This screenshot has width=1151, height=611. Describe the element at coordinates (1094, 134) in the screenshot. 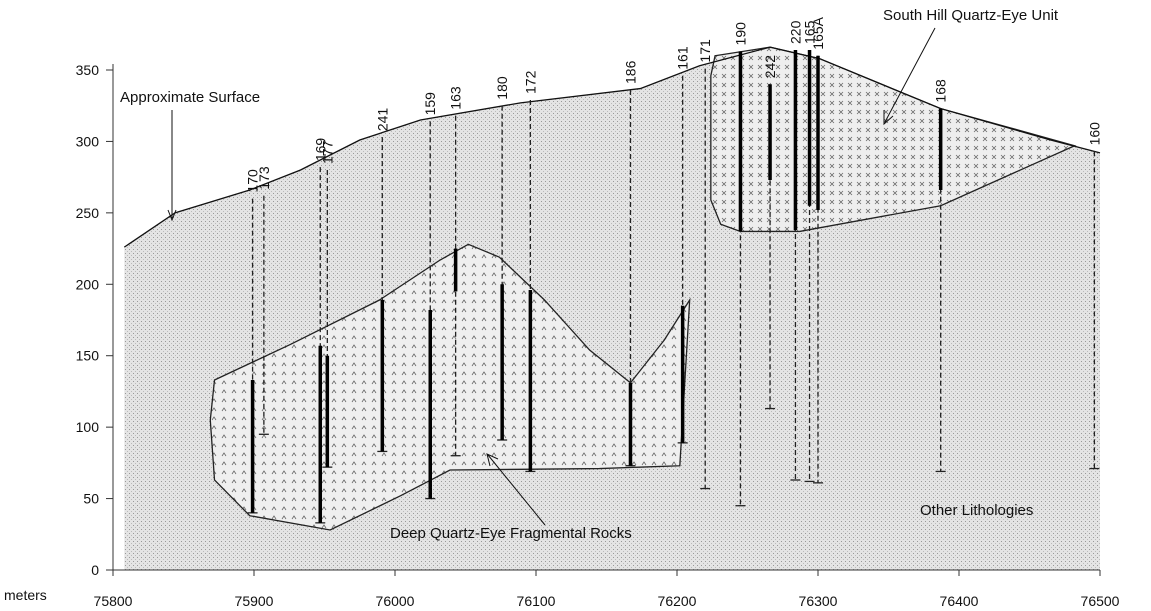

I see `hole-label: 160` at that location.